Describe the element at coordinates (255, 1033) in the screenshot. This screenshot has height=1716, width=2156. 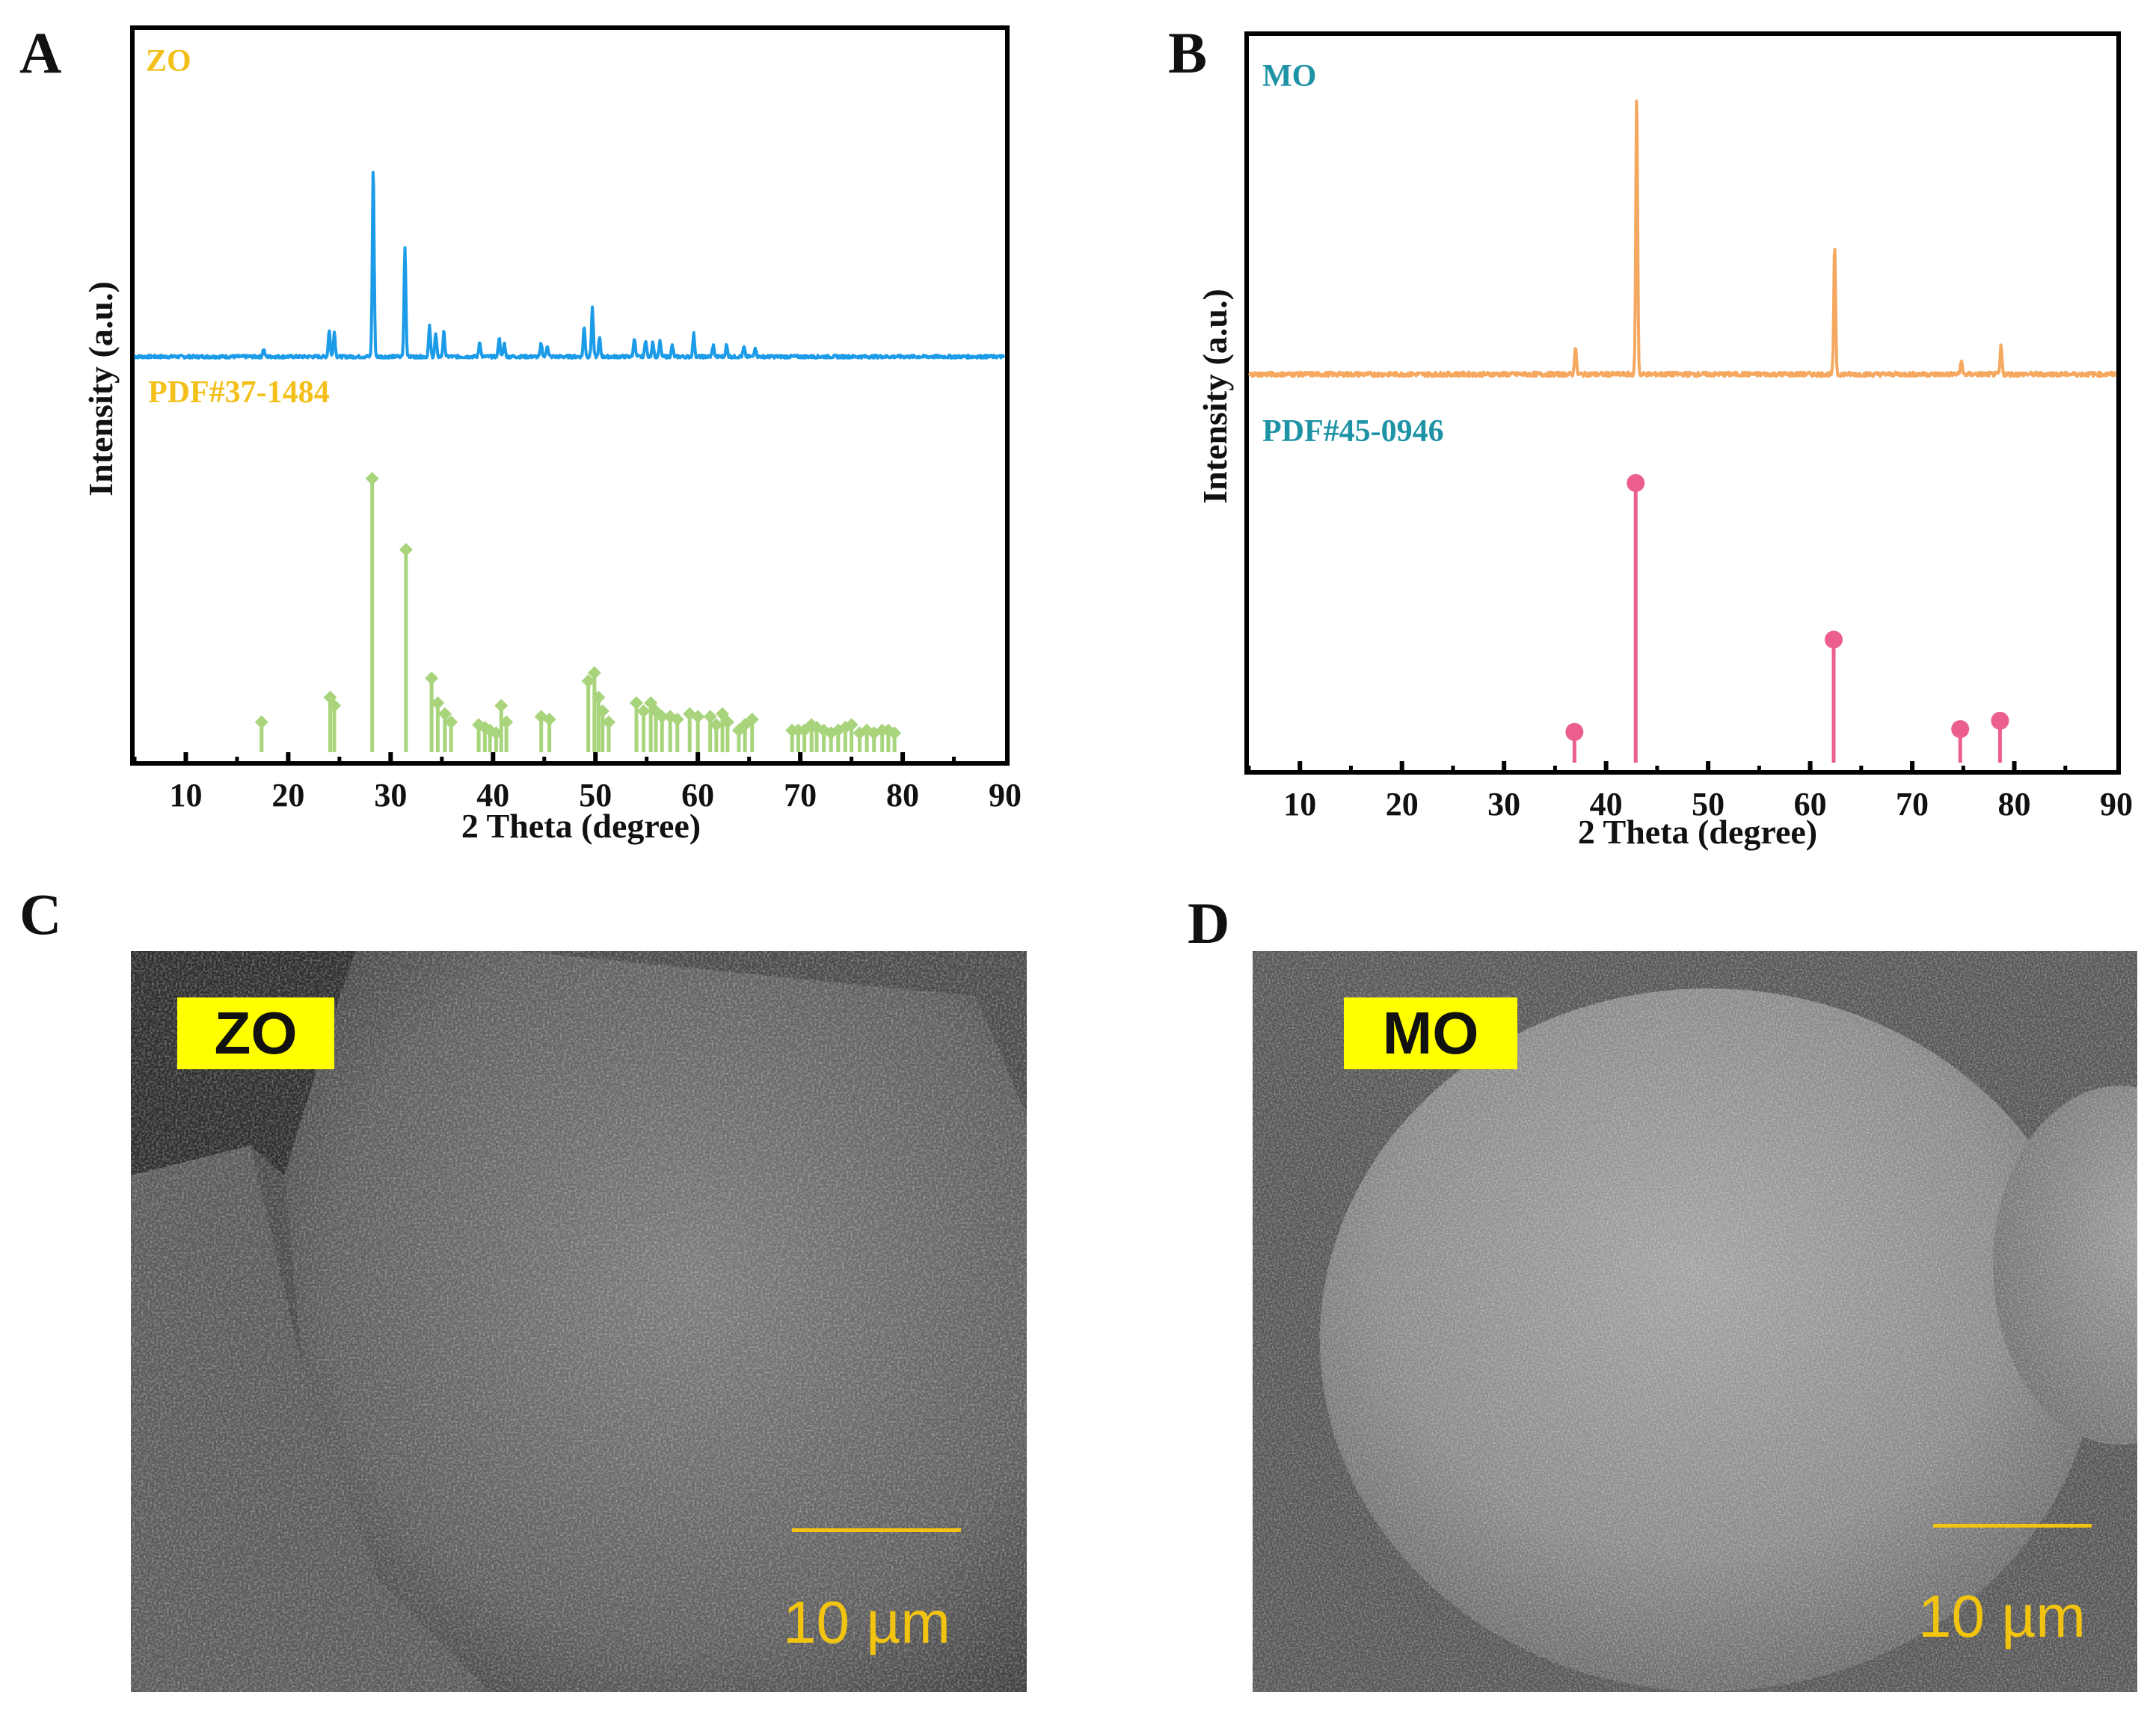
I see `sem-label-zo: ZO` at that location.